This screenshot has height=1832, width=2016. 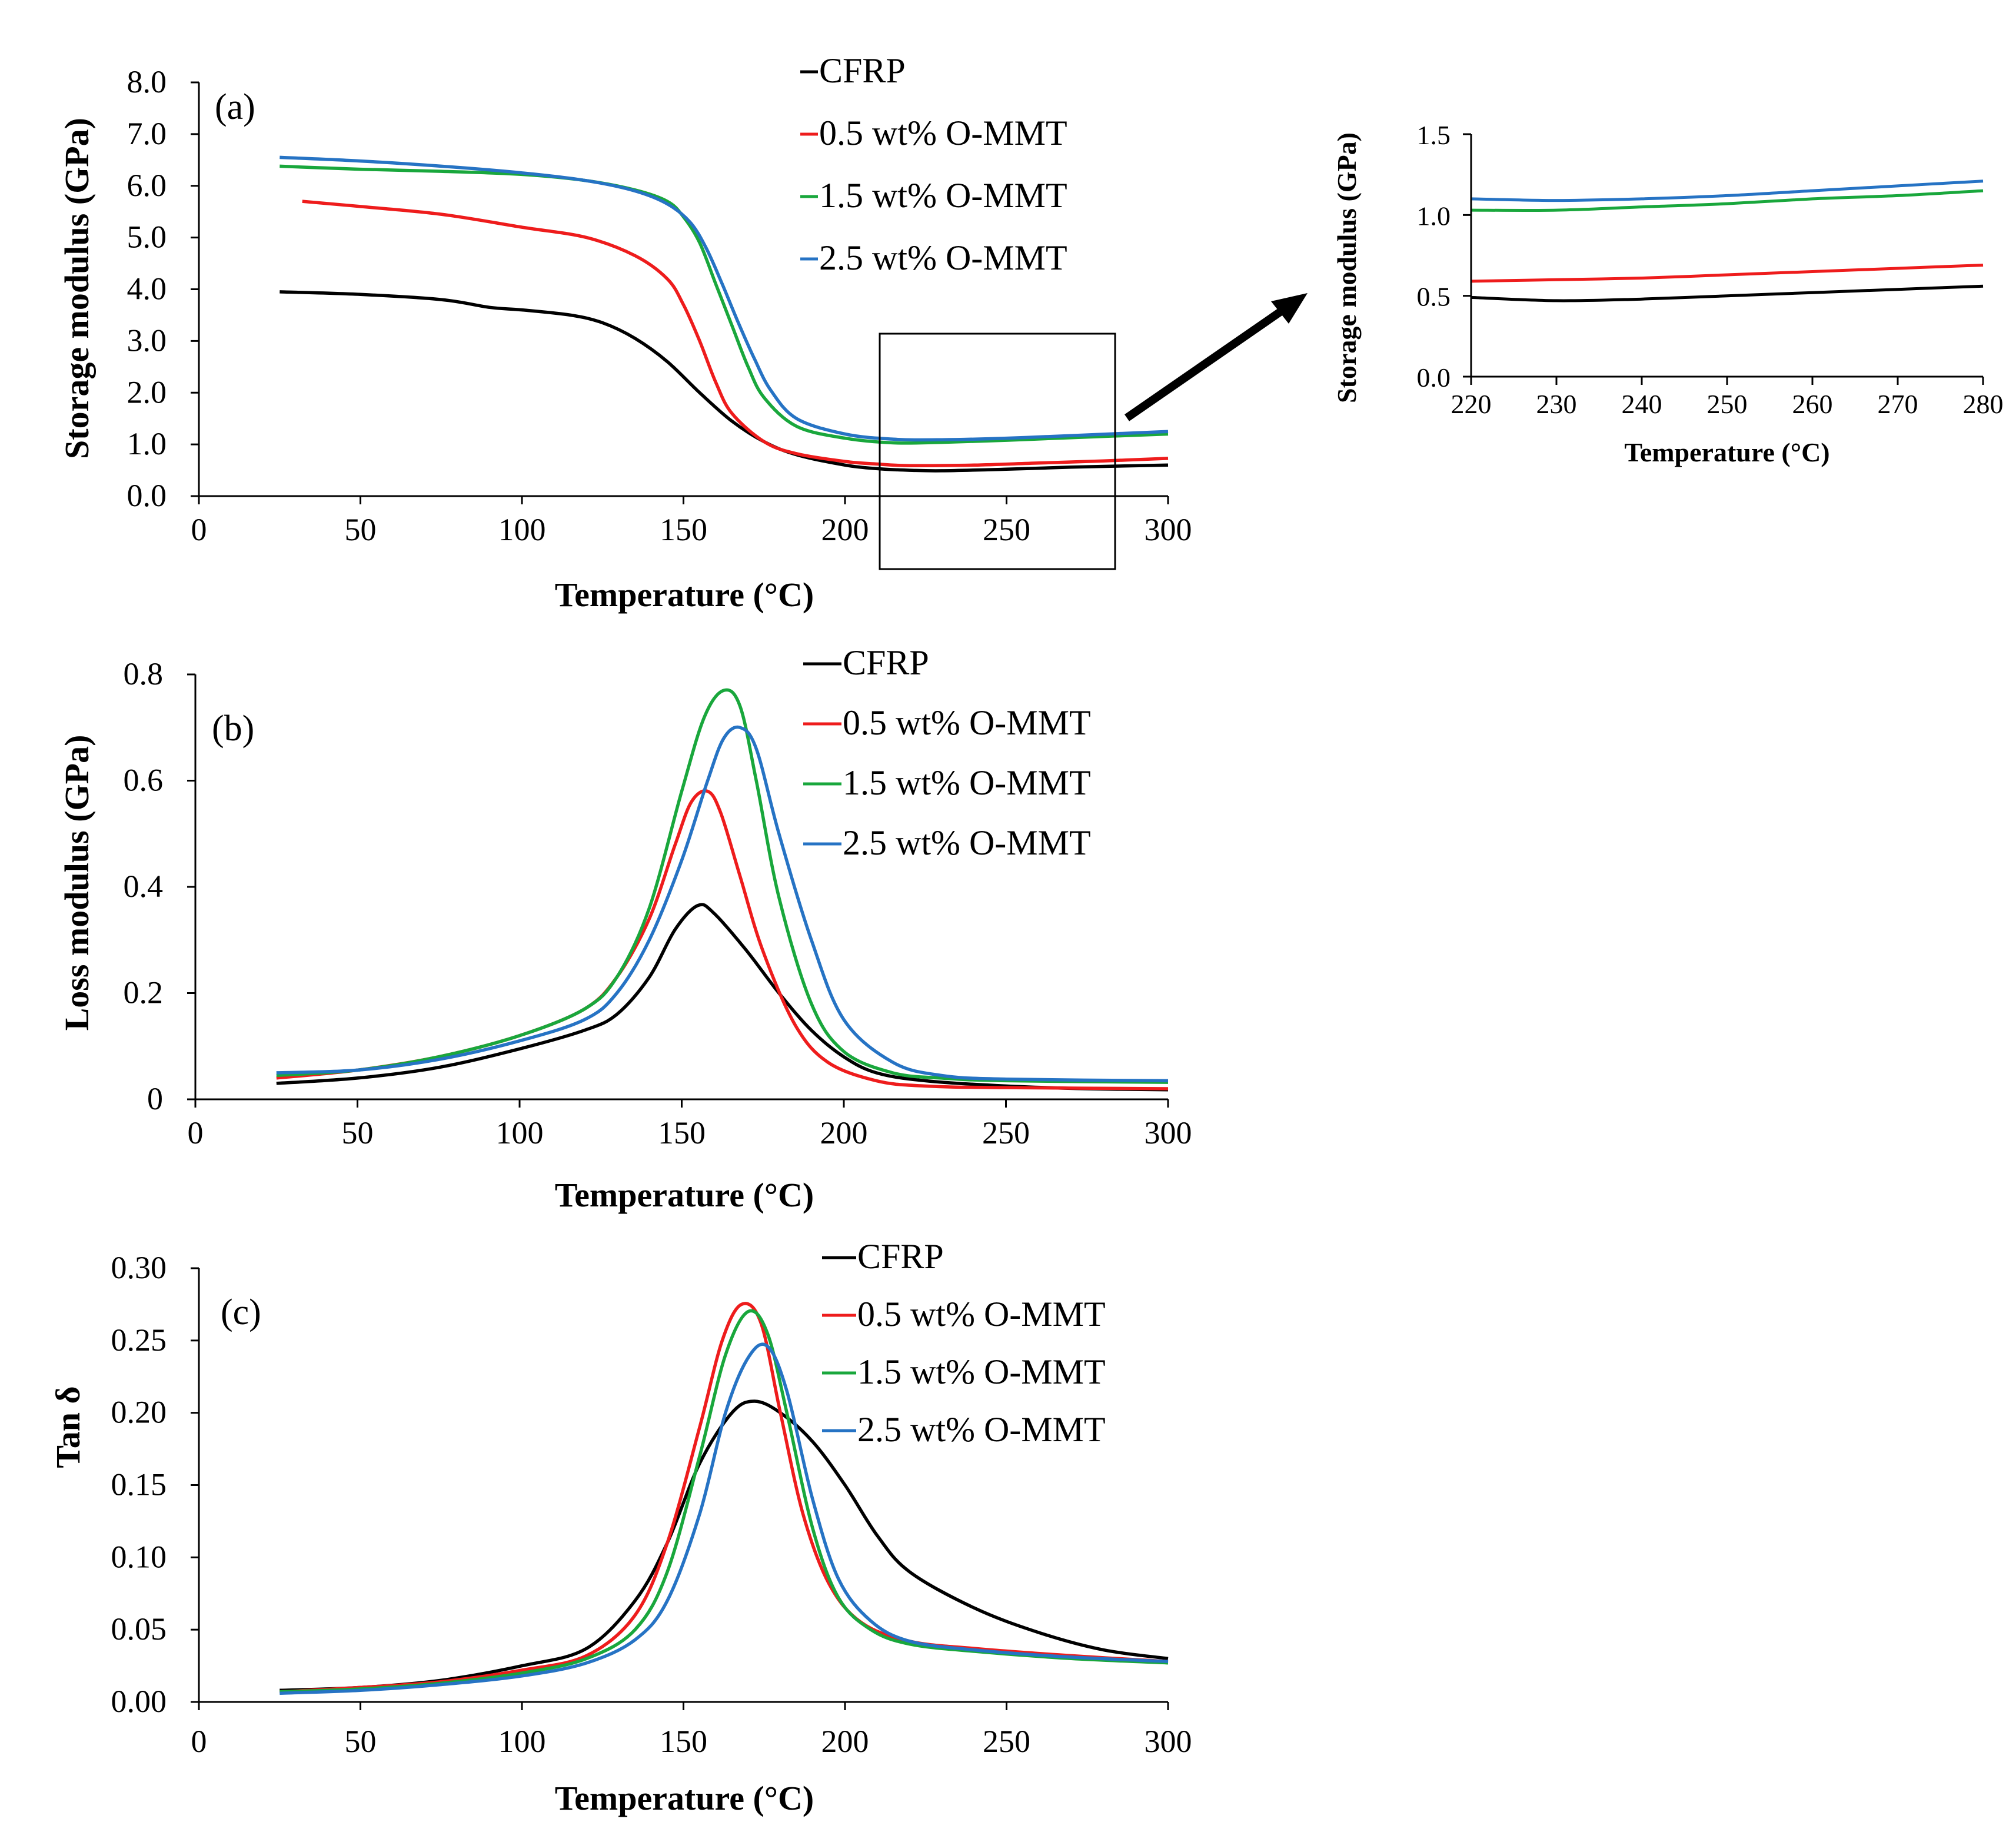 What do you see at coordinates (147, 392) in the screenshot?
I see `a-y-tick-label: 2.0` at bounding box center [147, 392].